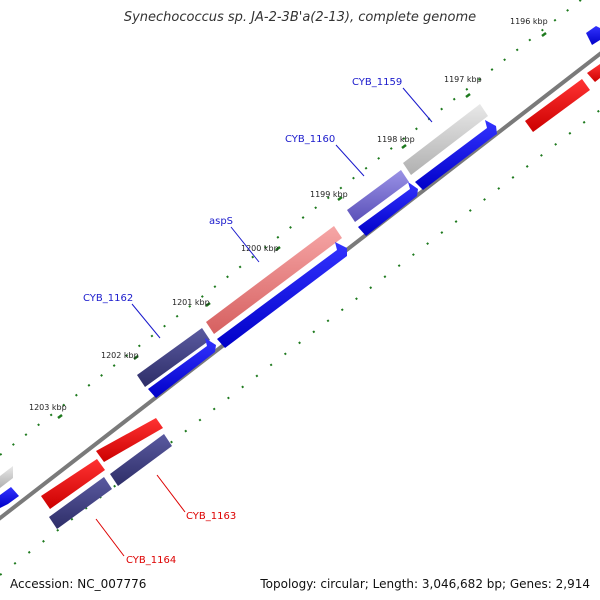  Describe the element at coordinates (529, 21) in the screenshot. I see `tick-label-1196: 1196 kbp` at that location.